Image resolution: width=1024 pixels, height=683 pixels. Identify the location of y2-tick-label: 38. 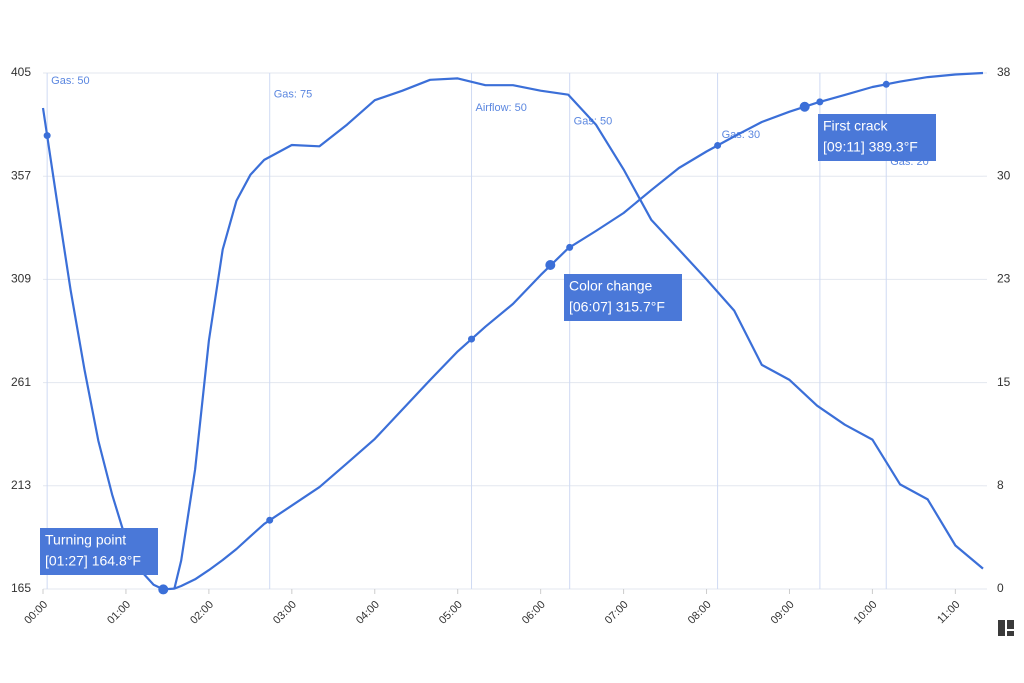
(1004, 72).